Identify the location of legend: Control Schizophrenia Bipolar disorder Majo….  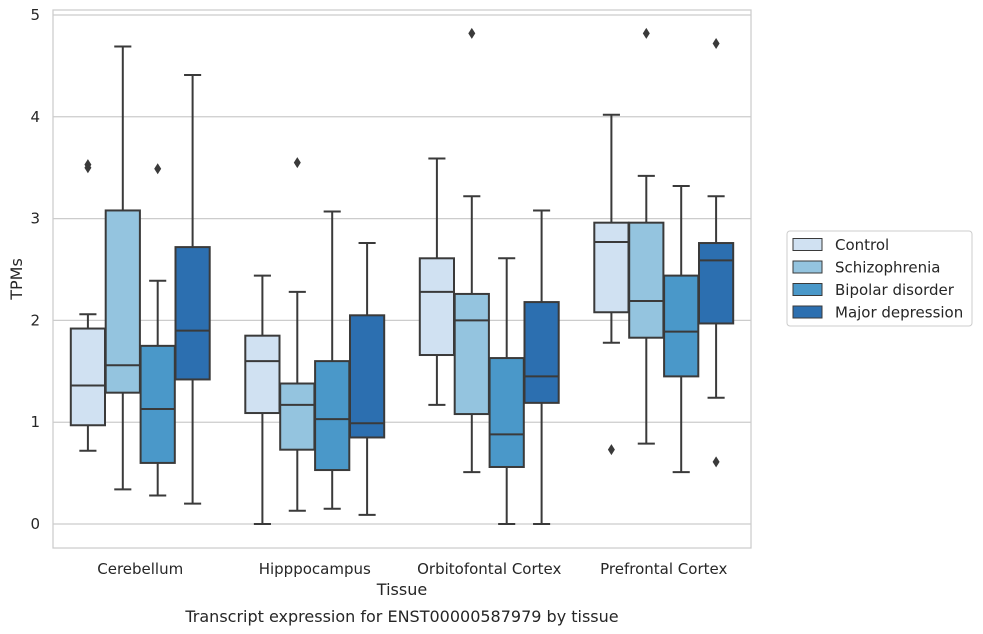
(879, 278).